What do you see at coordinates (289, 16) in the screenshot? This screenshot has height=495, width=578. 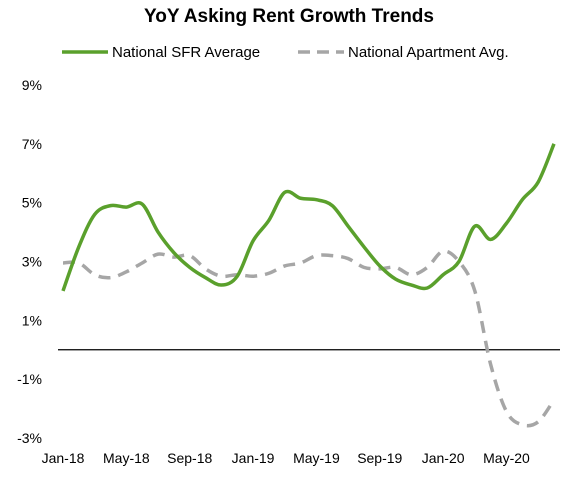 I see `chart-title: YoY Asking Rent Growth Trends` at bounding box center [289, 16].